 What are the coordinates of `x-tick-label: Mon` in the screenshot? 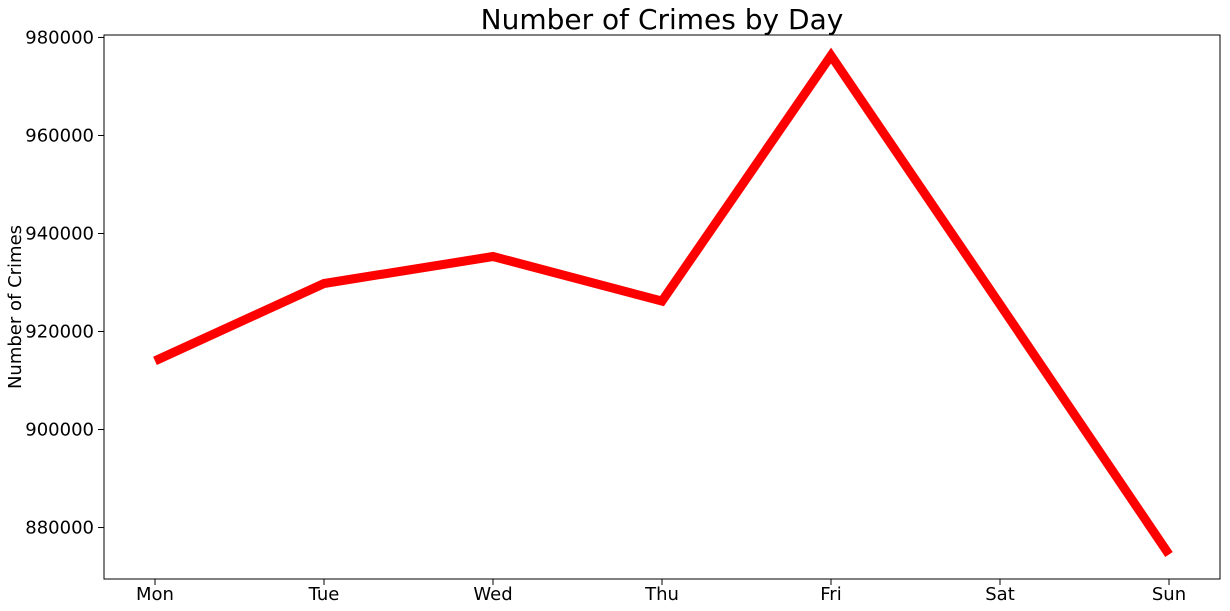 It's located at (155, 594).